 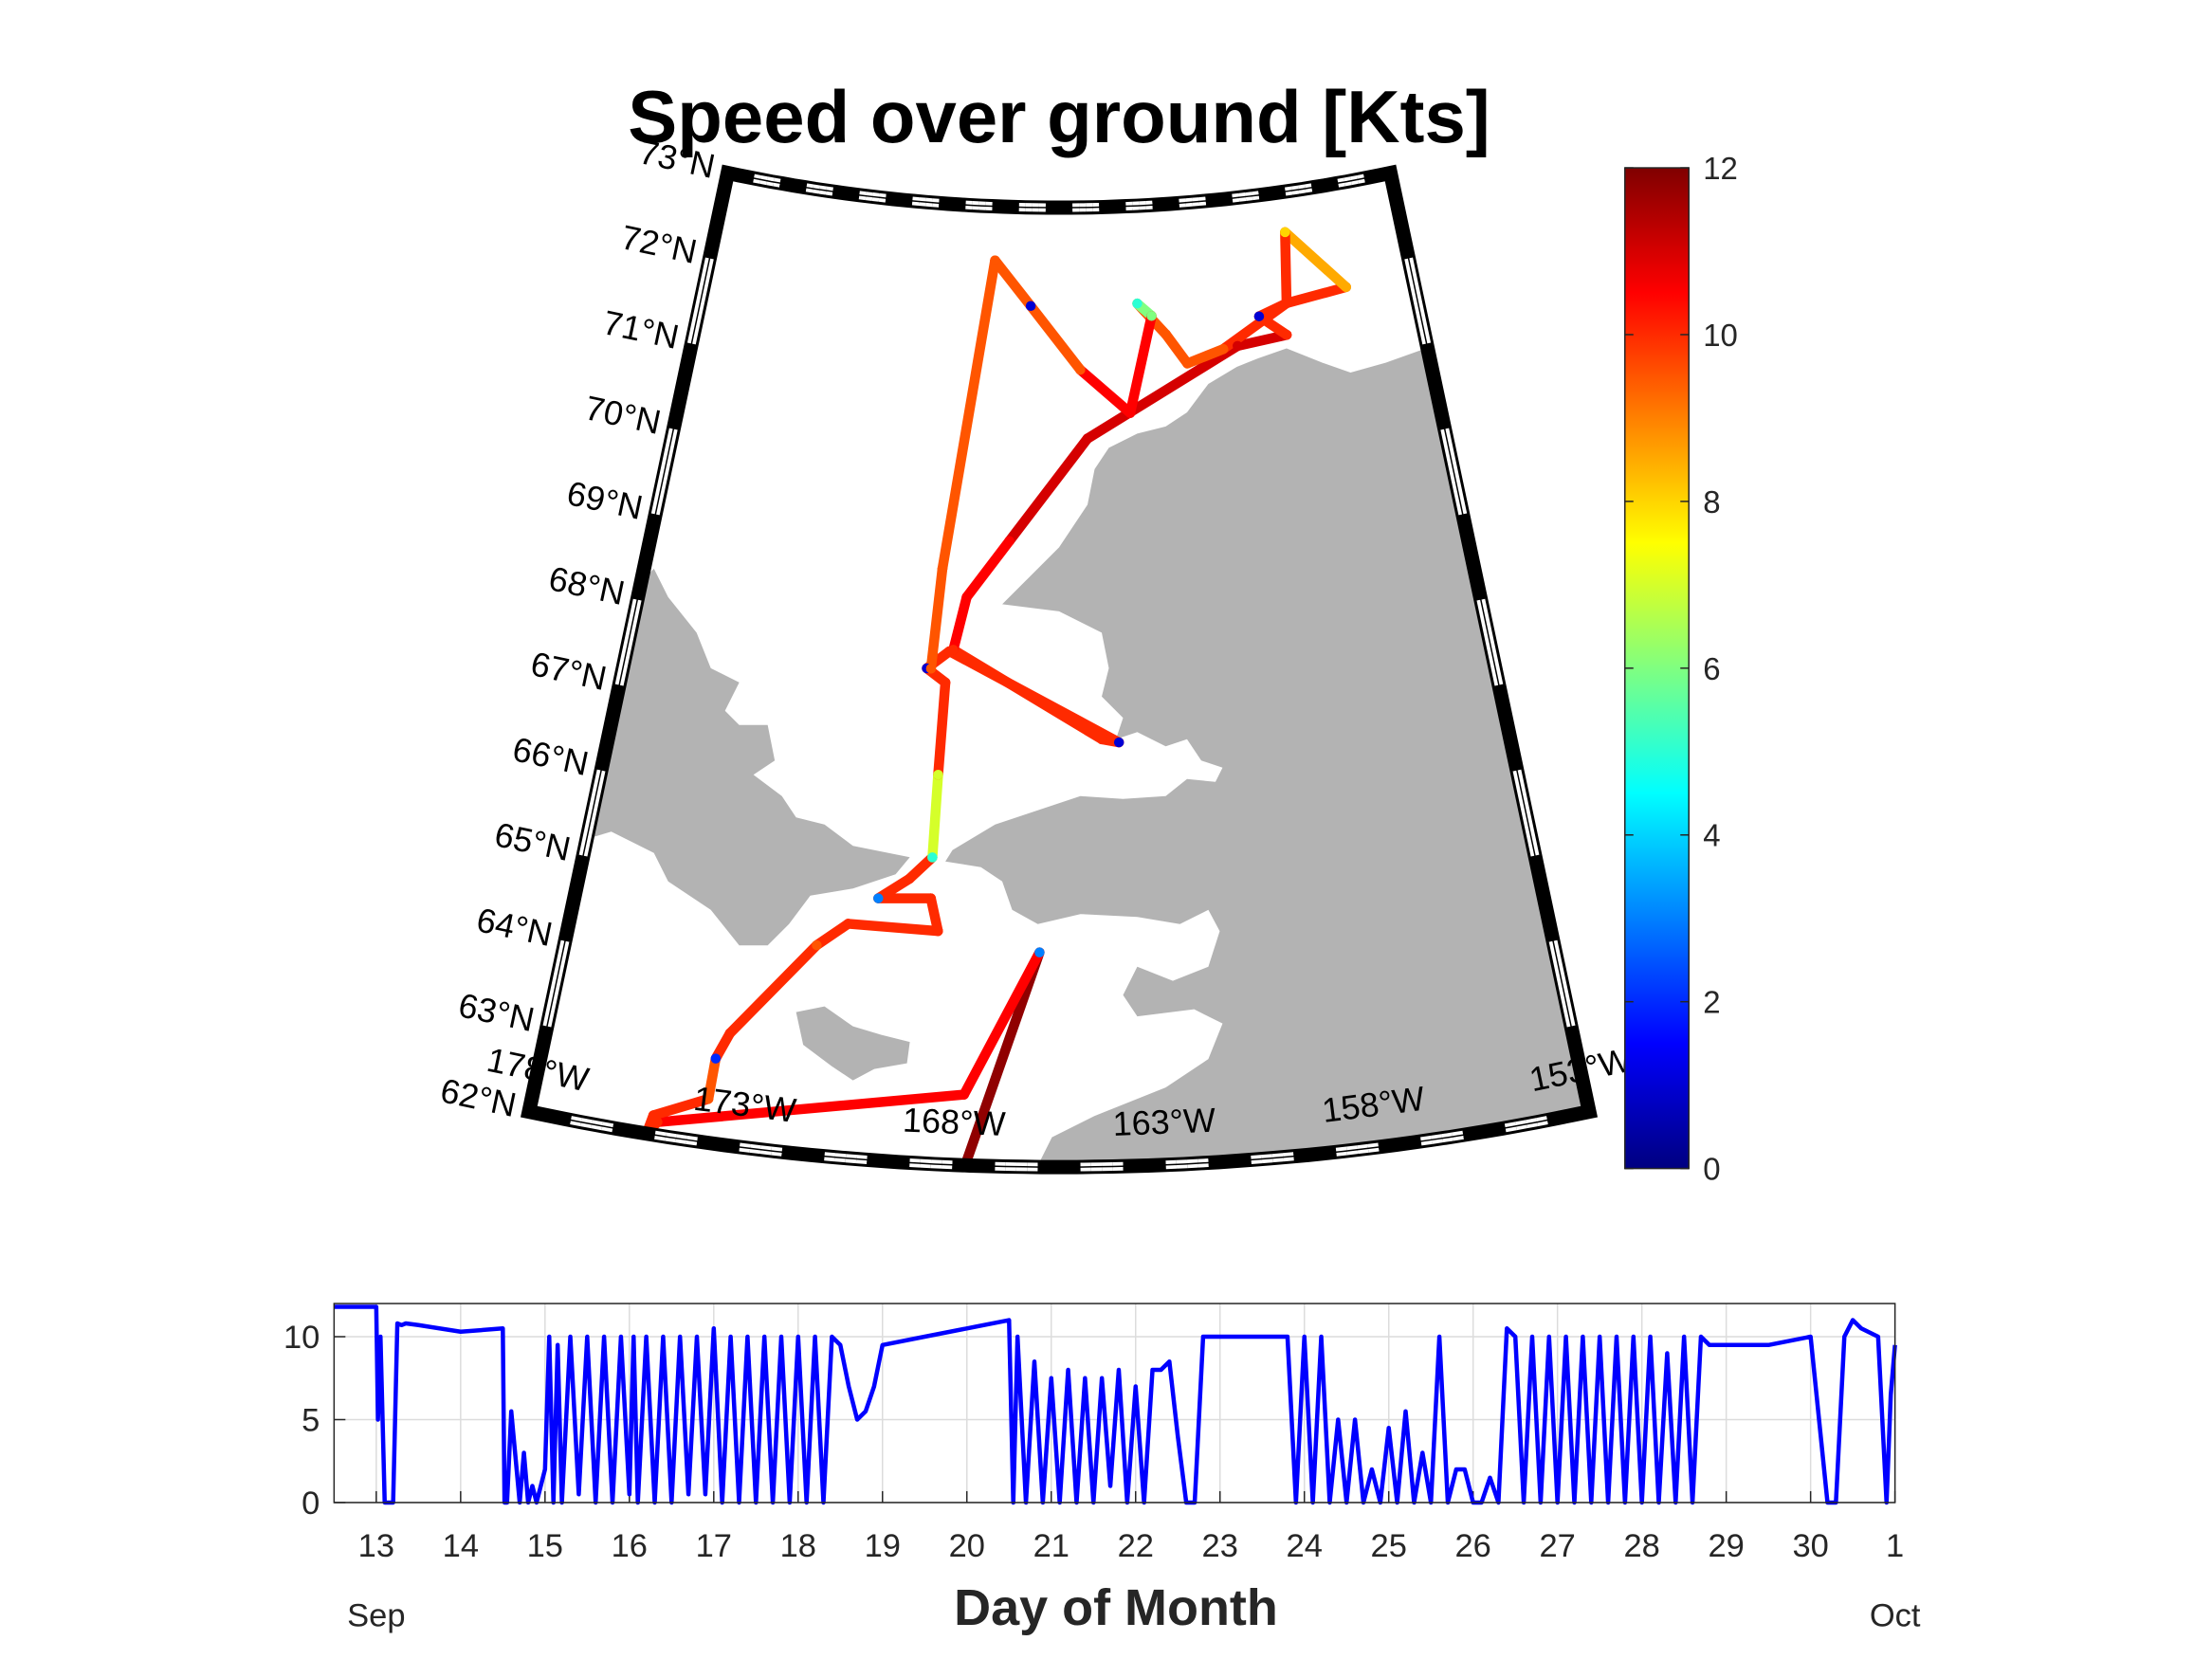 I want to click on x-tick-label: 1, so click(x=1895, y=1546).